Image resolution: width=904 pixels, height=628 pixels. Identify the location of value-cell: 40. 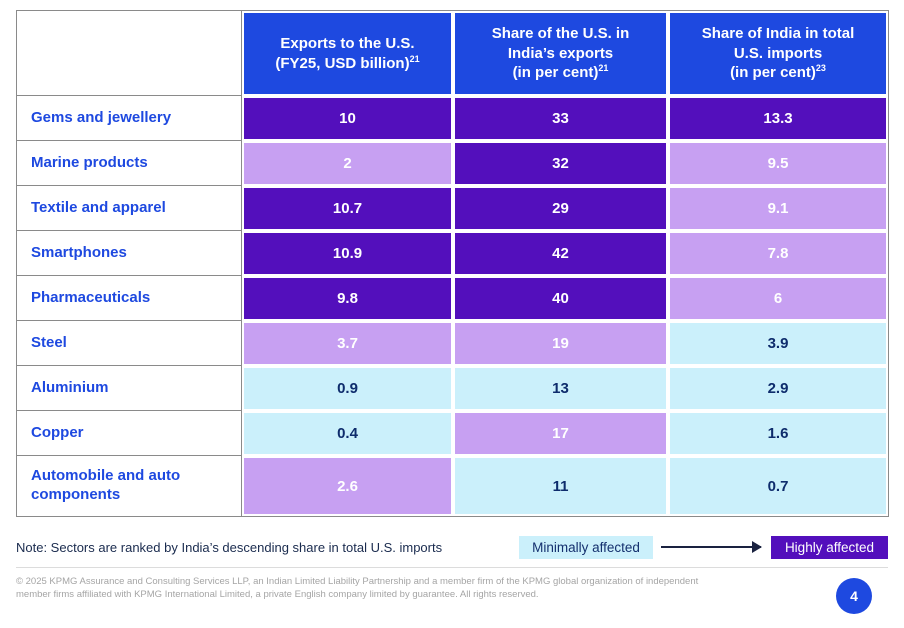
(560, 298).